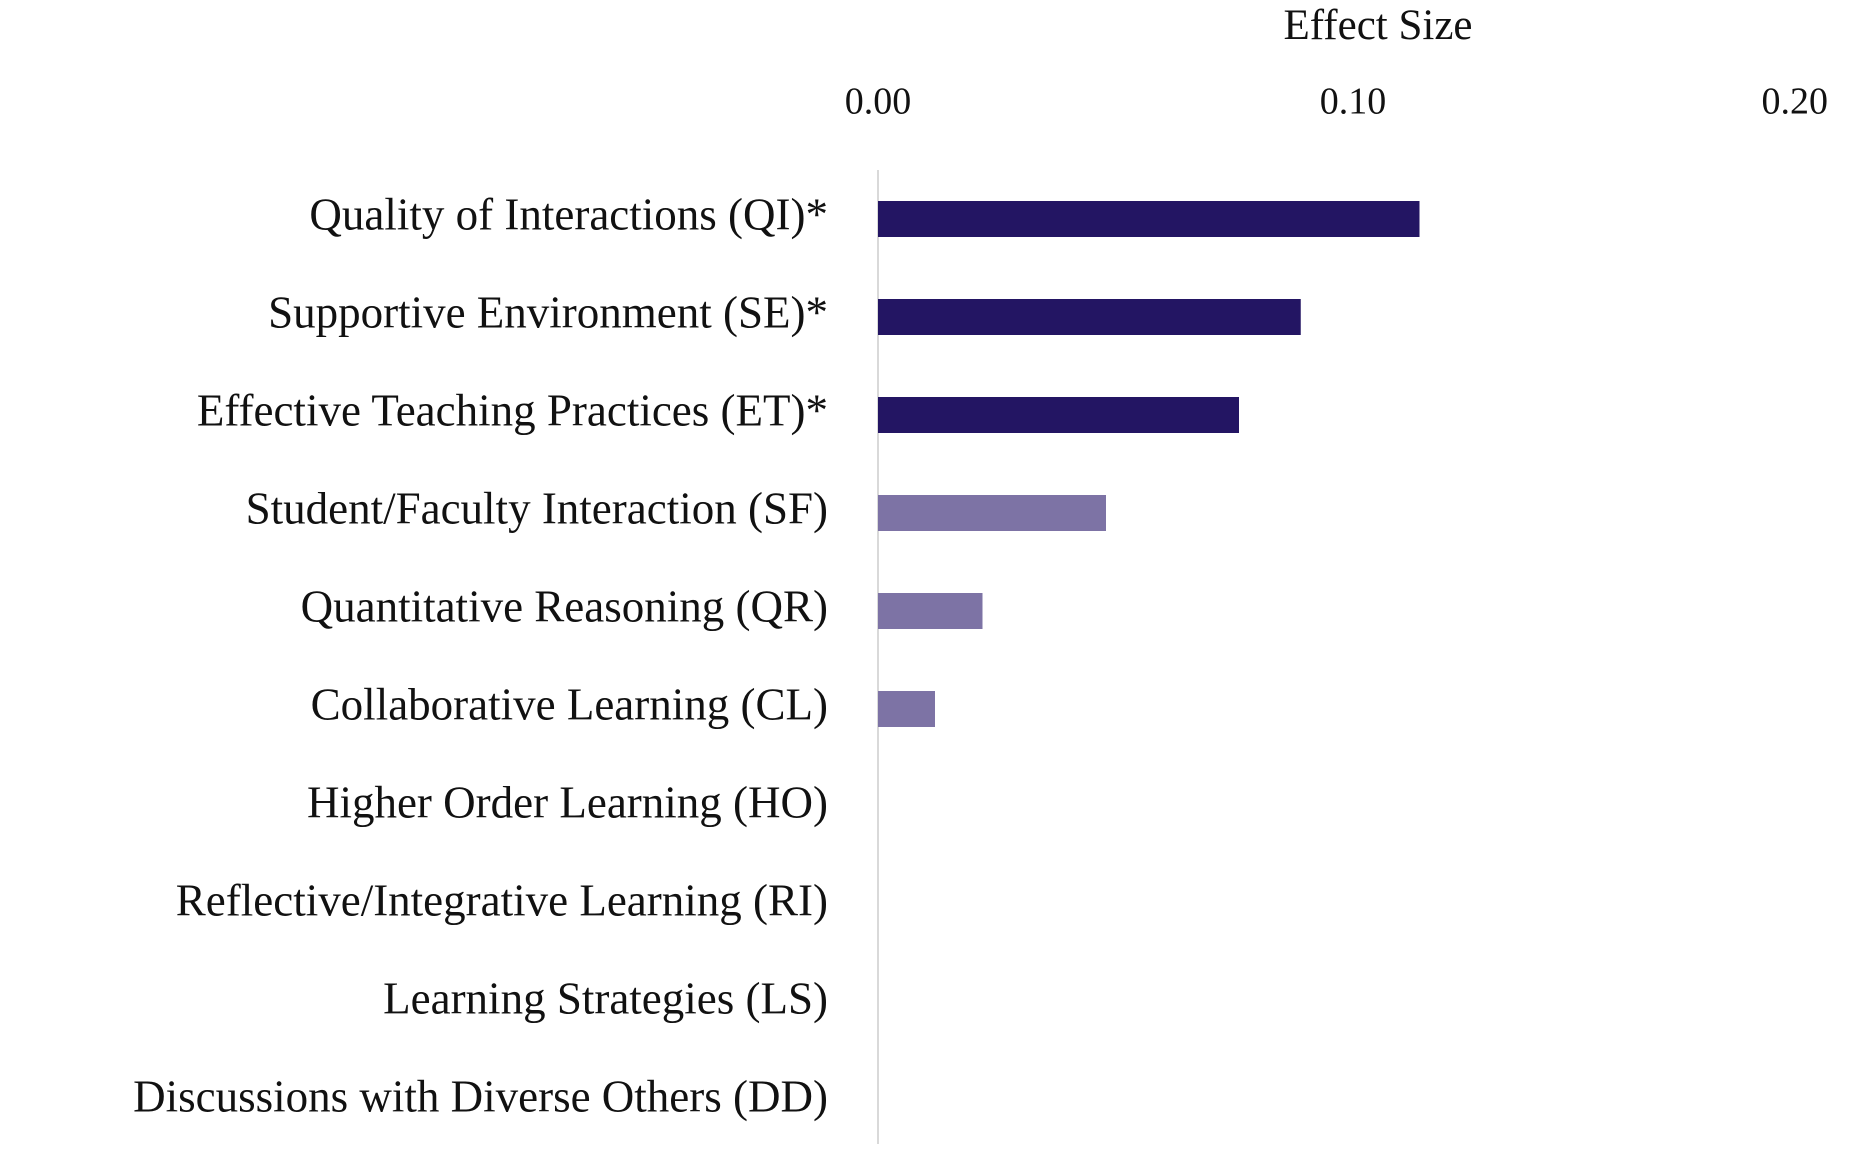 This screenshot has height=1149, width=1870. What do you see at coordinates (568, 214) in the screenshot?
I see `y-tick-label: Quality of Interactions (QI)*` at bounding box center [568, 214].